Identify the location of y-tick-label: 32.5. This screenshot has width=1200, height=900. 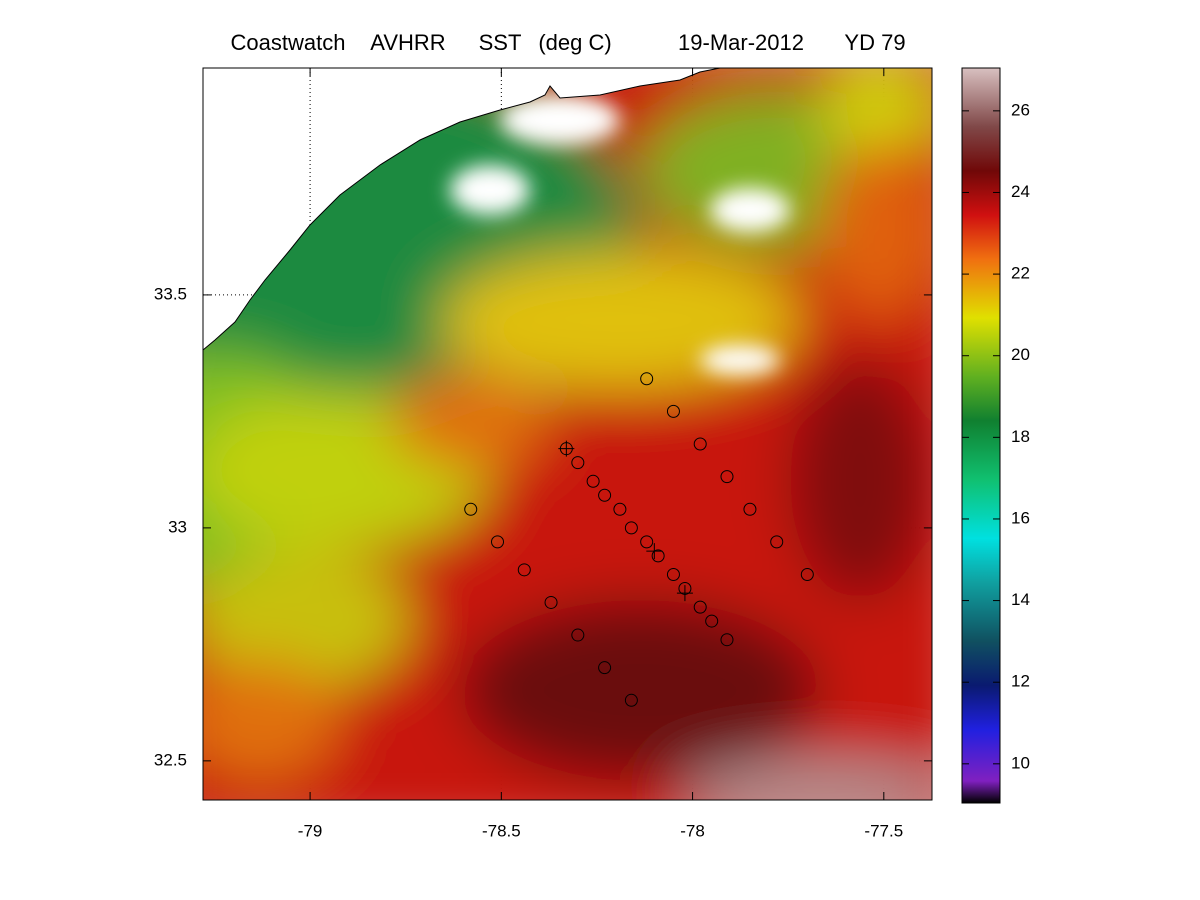
(170, 759).